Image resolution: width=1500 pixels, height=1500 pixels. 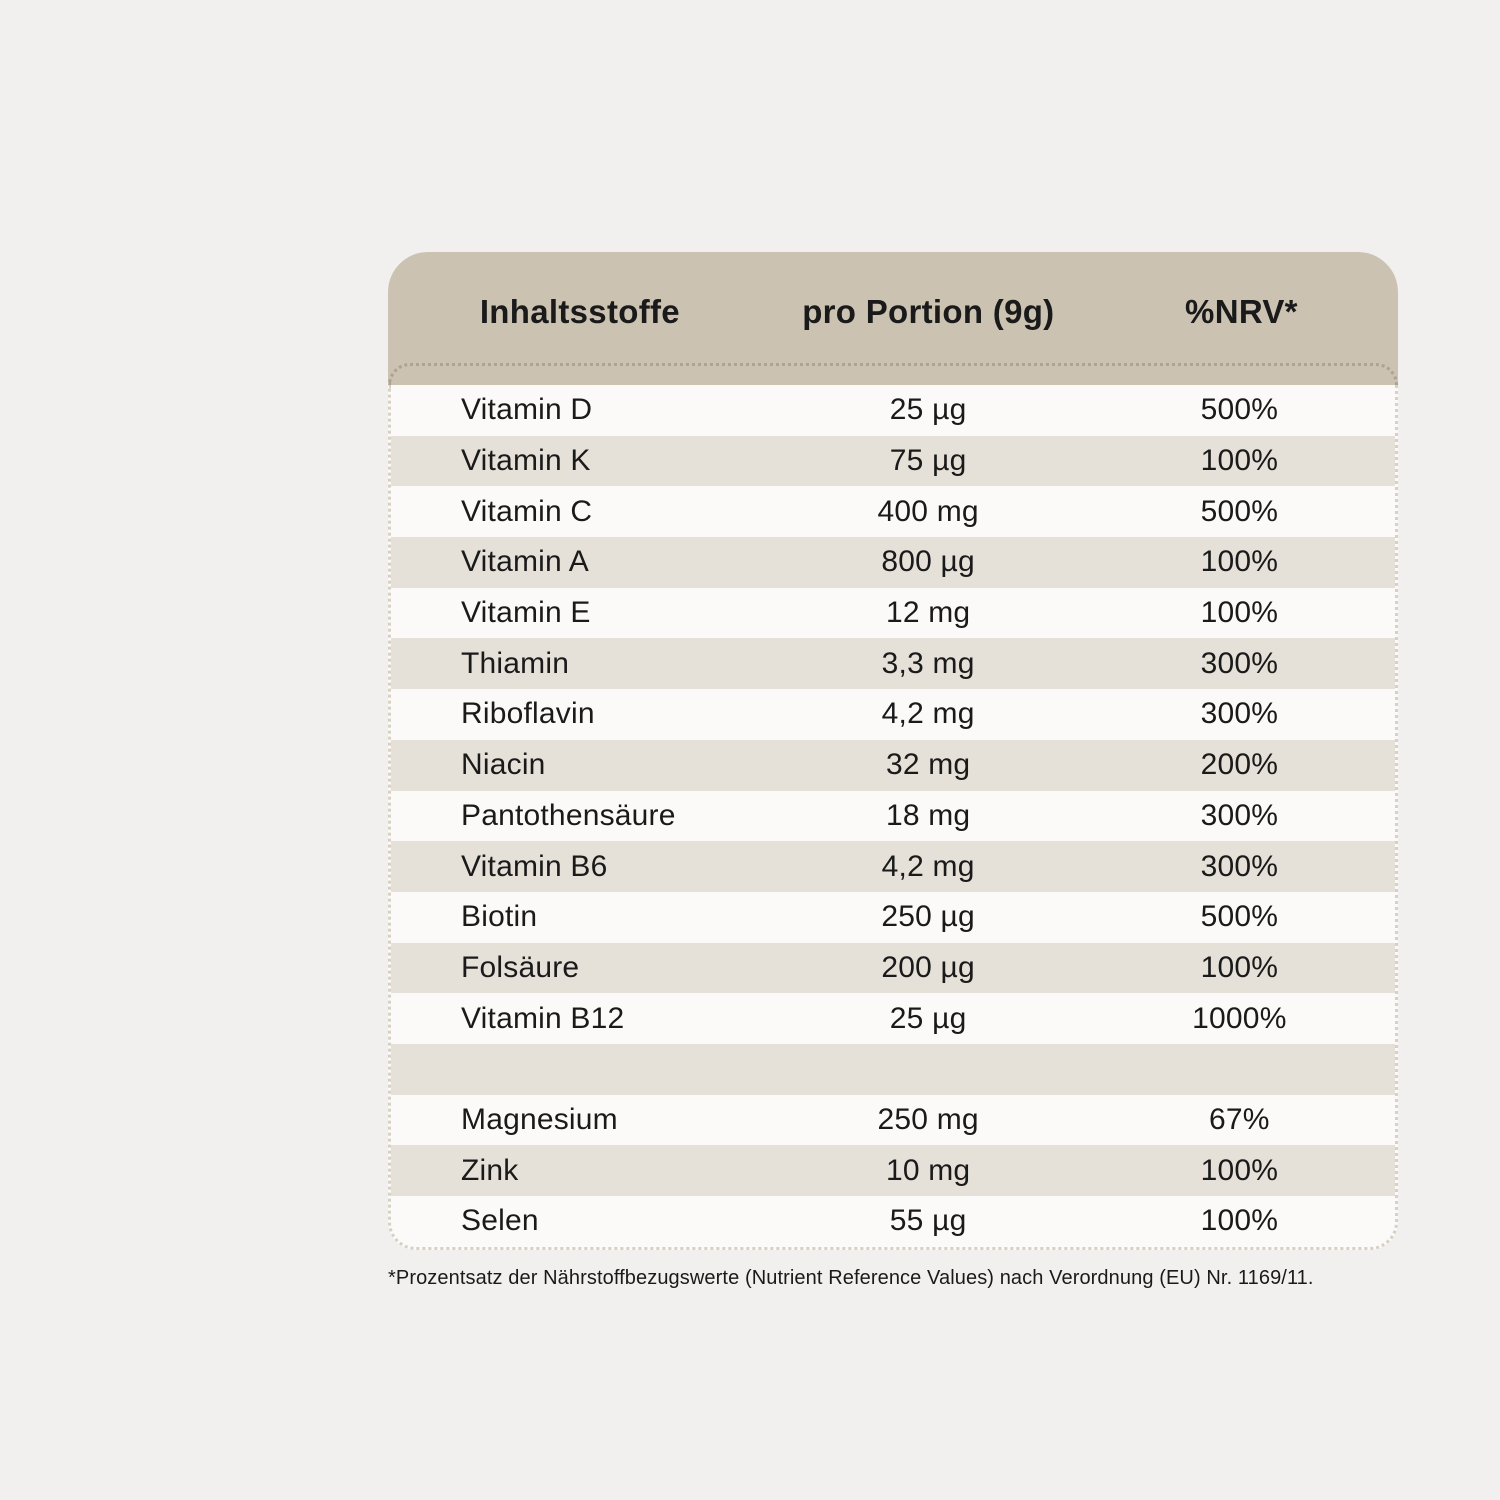 I want to click on table-row: Zink 10 mg 100%, so click(x=893, y=1170).